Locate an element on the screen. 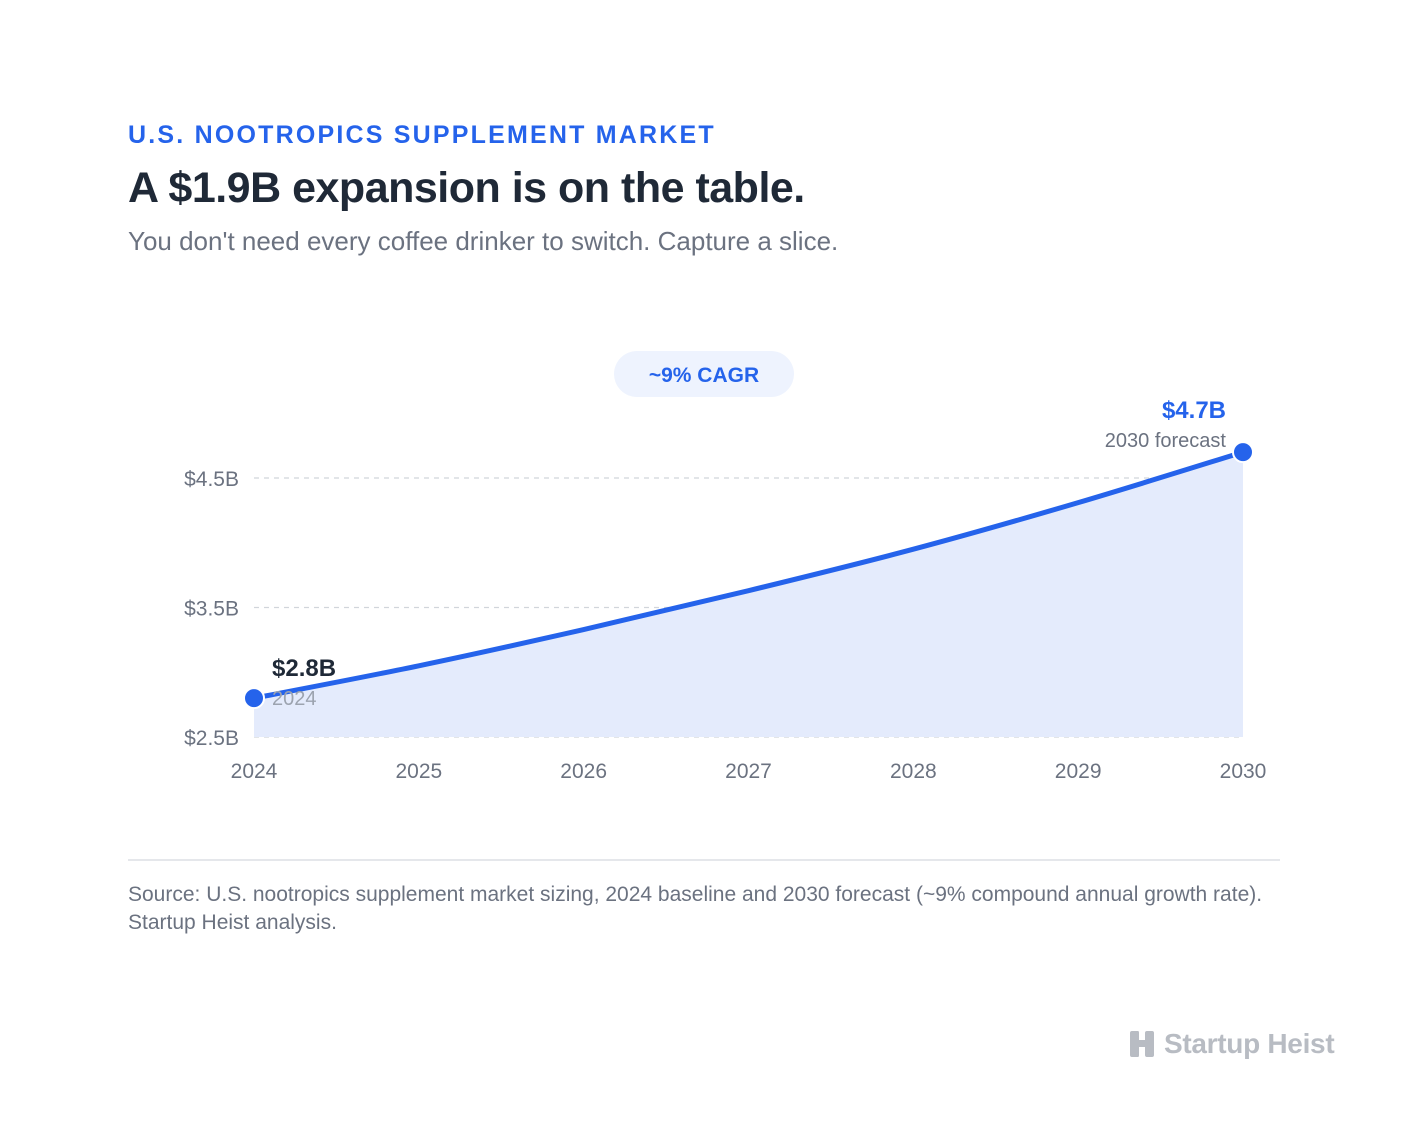 The image size is (1408, 1130). x-tick-label: 2024 is located at coordinates (254, 771).